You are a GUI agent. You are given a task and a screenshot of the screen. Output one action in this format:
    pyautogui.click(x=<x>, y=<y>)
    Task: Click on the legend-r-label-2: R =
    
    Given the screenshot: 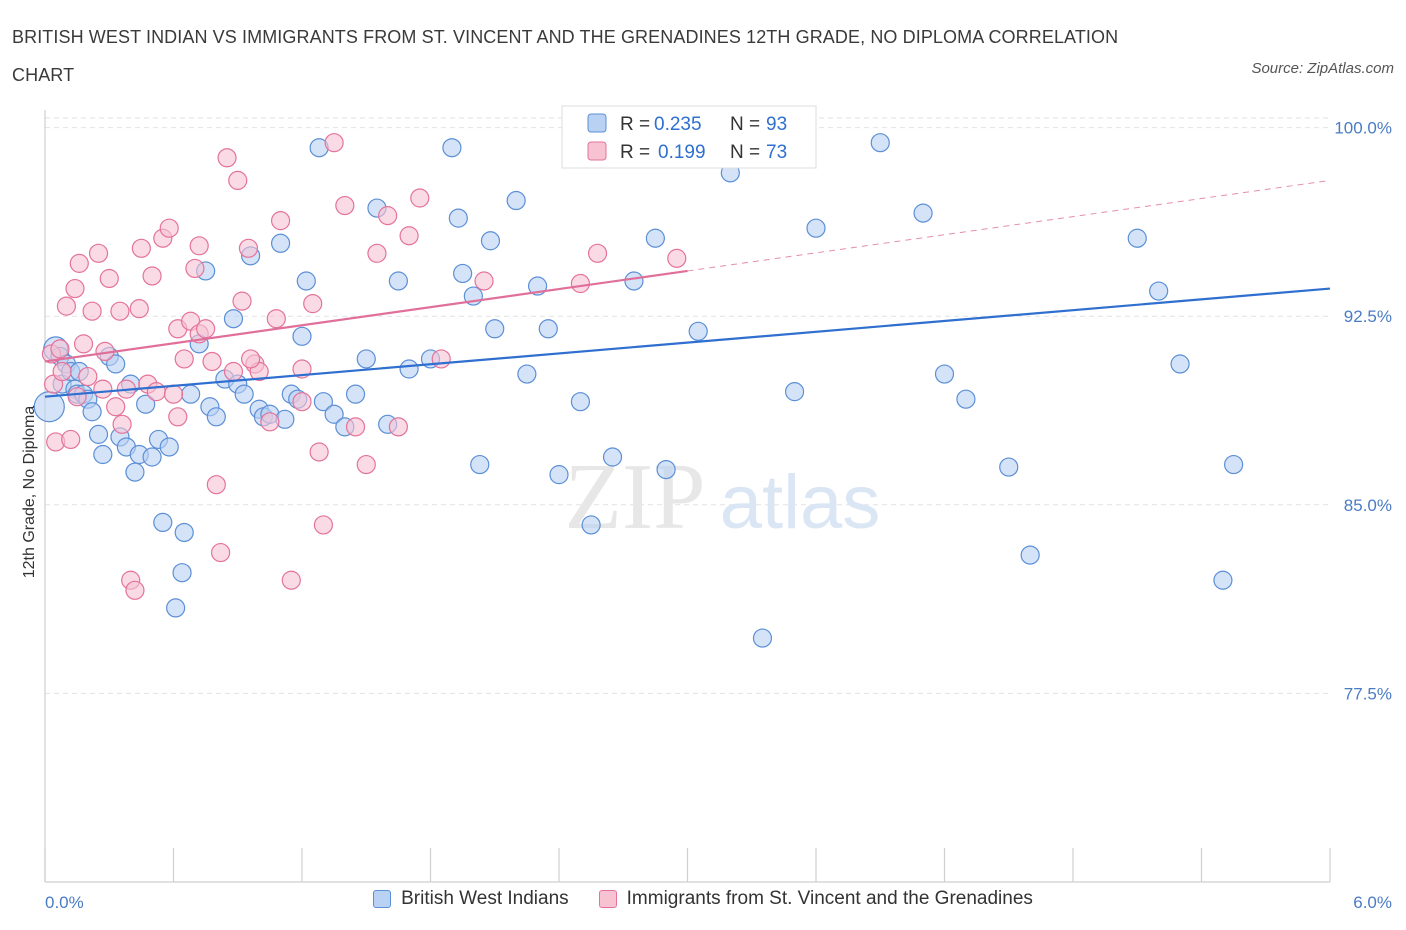 What is the action you would take?
    pyautogui.click(x=635, y=152)
    